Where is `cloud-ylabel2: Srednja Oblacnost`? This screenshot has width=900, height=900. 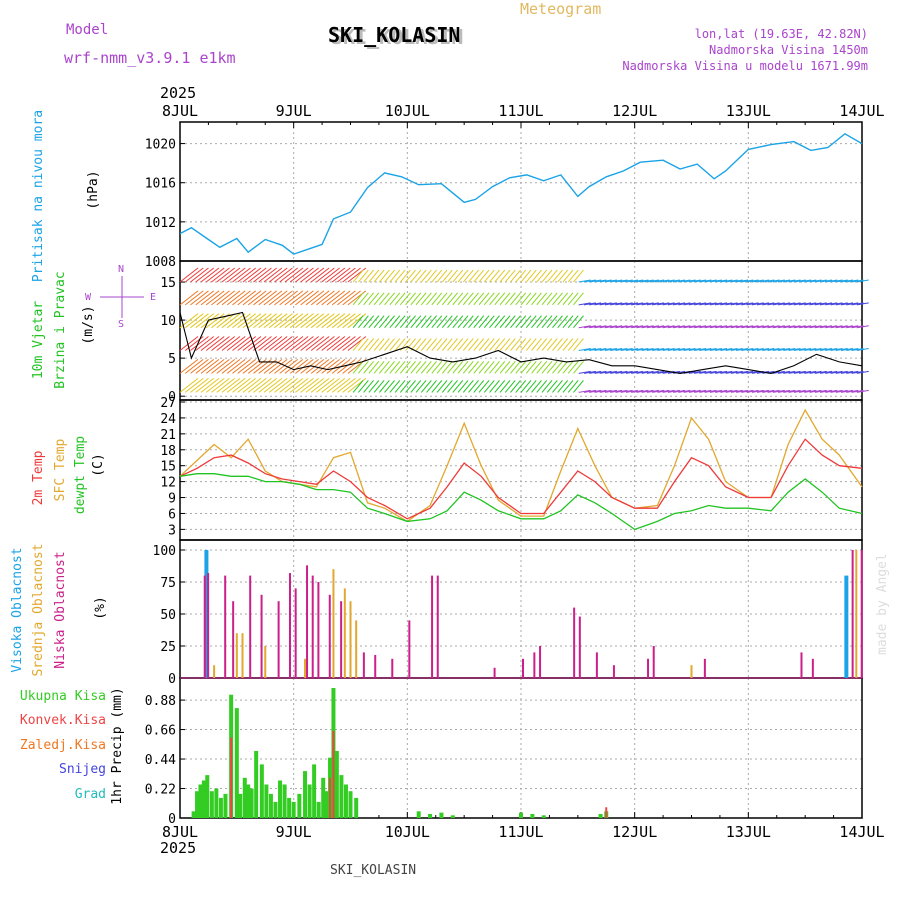
cloud-ylabel2: Srednja Oblacnost is located at coordinates (38, 609).